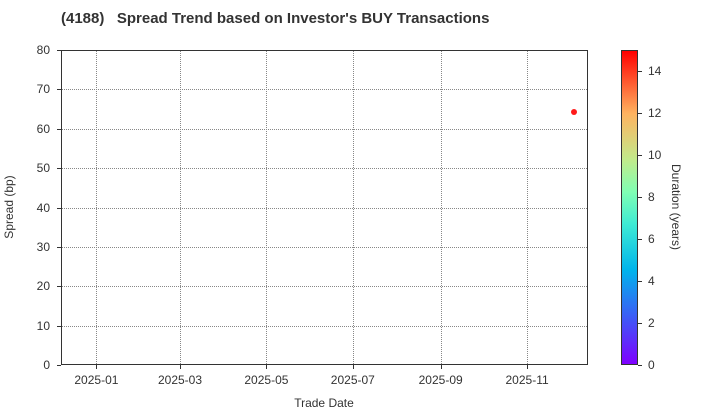 This screenshot has width=720, height=420. Describe the element at coordinates (9, 207) in the screenshot. I see `y-axis-label: Spread (bp)` at that location.